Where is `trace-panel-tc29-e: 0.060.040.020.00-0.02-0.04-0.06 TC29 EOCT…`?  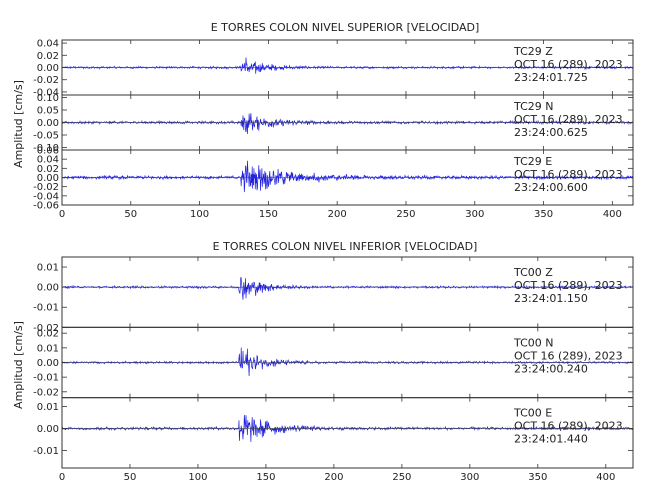 trace-panel-tc29-e: 0.060.040.020.00-0.02-0.04-0.06 TC29 EOCT… is located at coordinates (333, 179).